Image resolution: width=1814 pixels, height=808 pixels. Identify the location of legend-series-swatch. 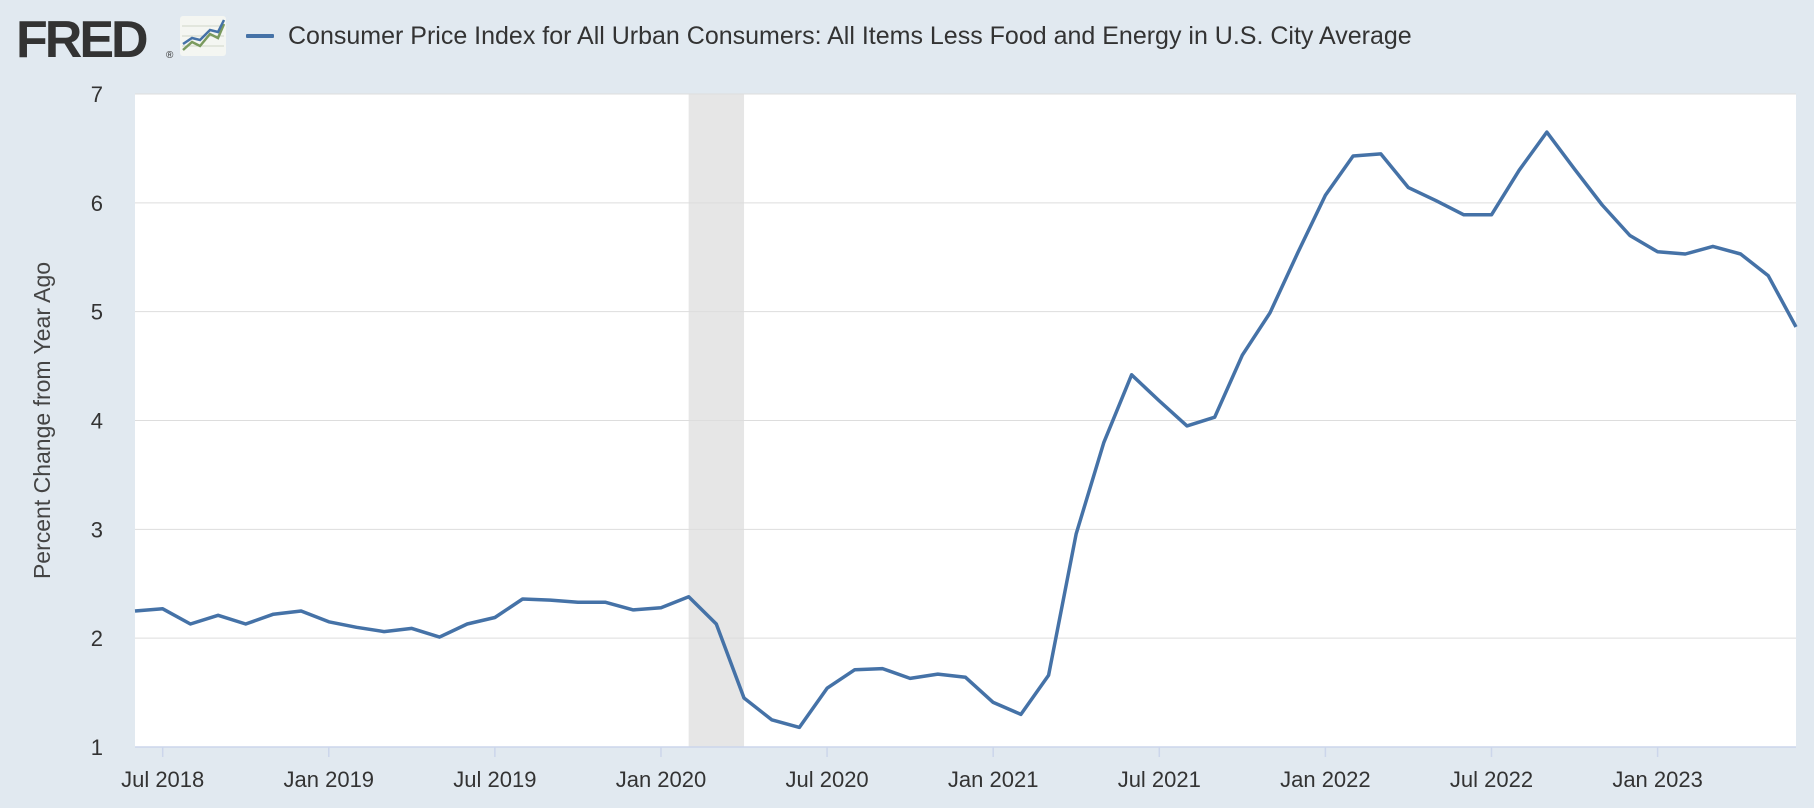
(260, 36).